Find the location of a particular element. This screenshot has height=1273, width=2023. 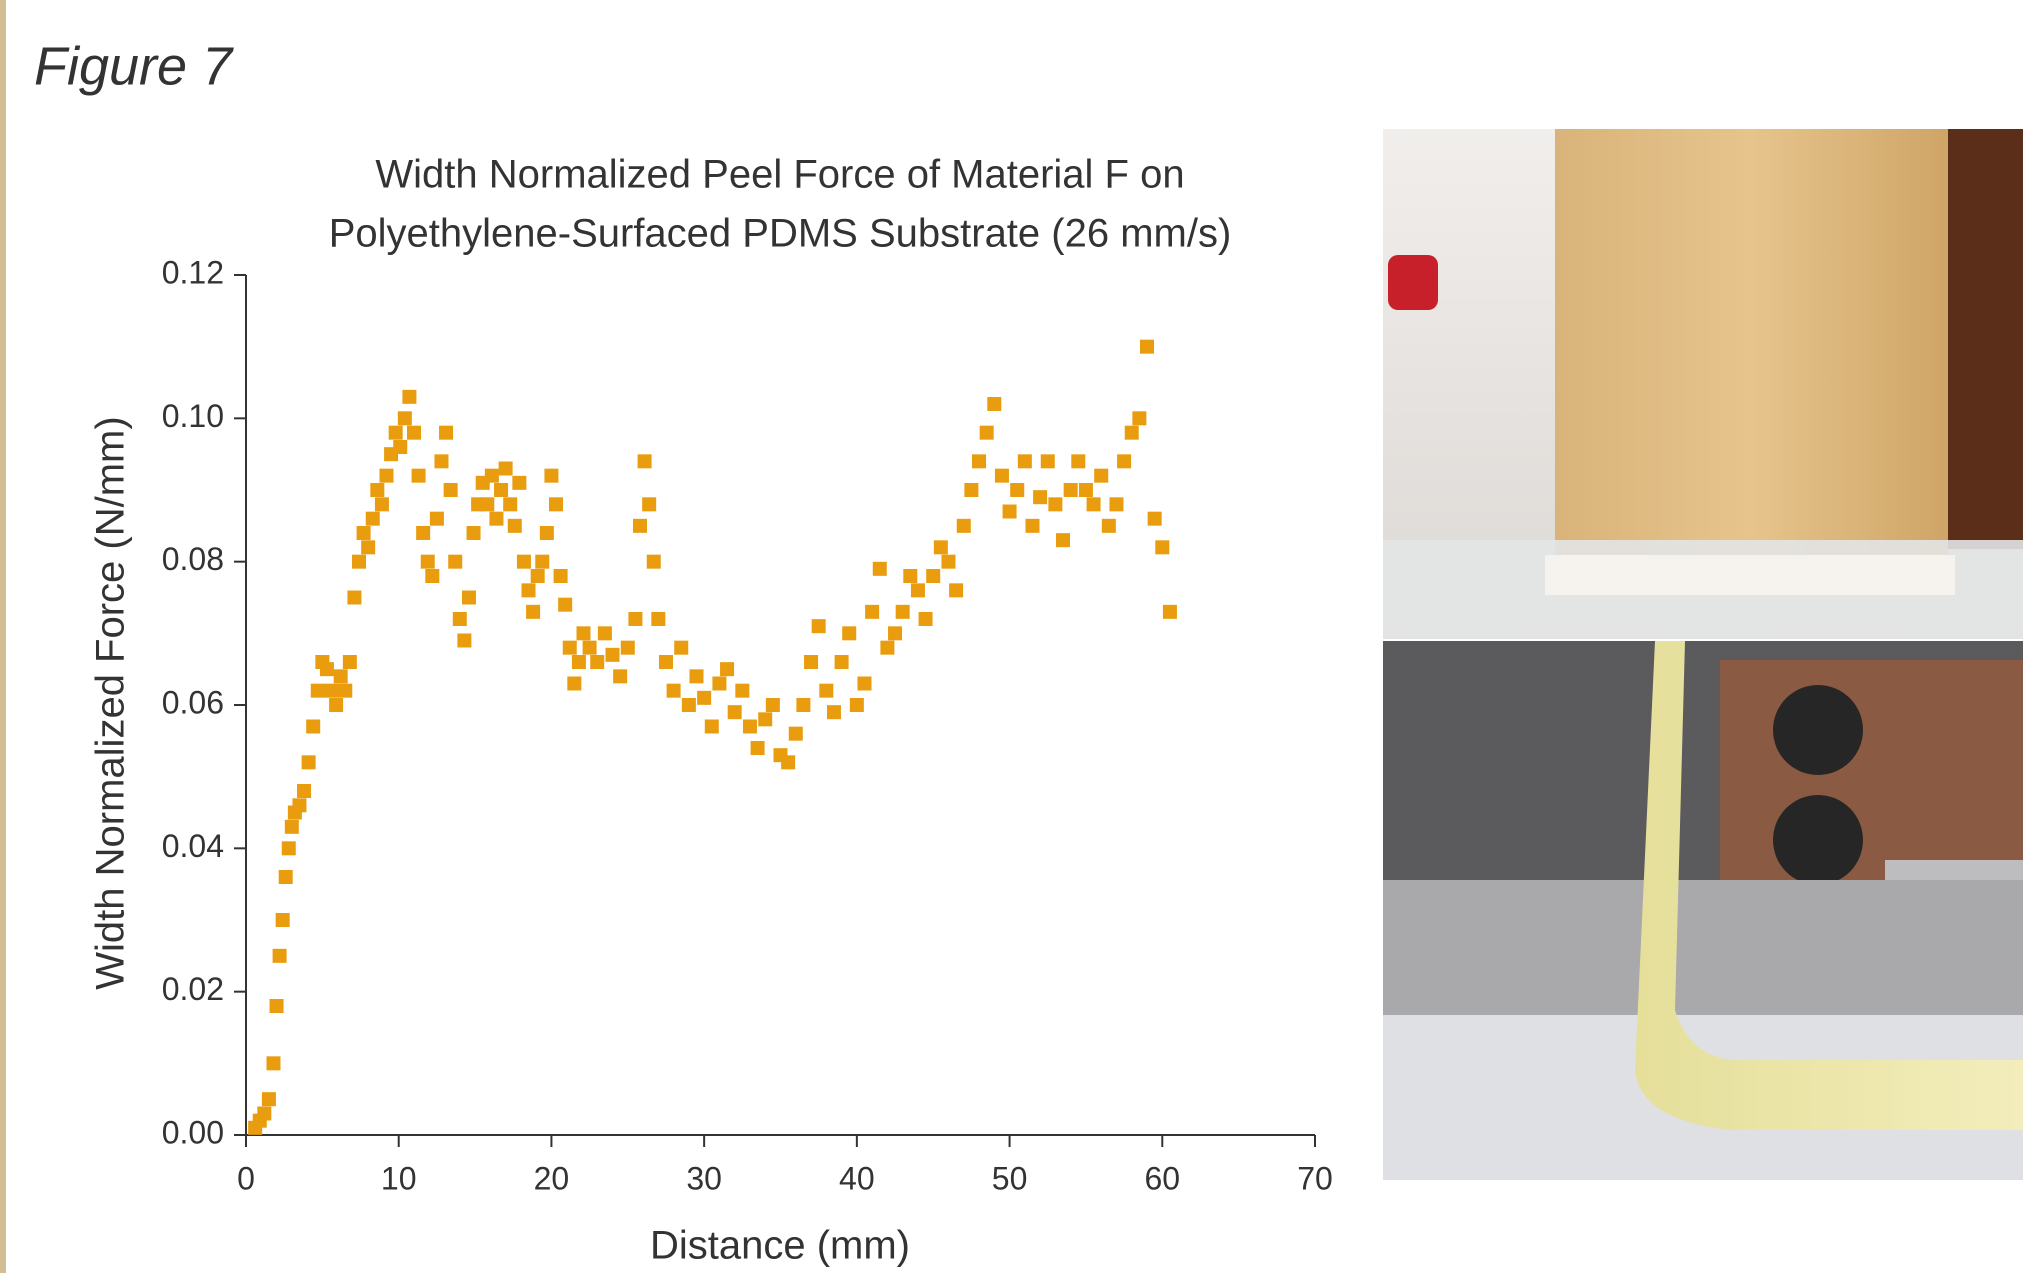

x-axis-label: Distance (mm) is located at coordinates (780, 1246).